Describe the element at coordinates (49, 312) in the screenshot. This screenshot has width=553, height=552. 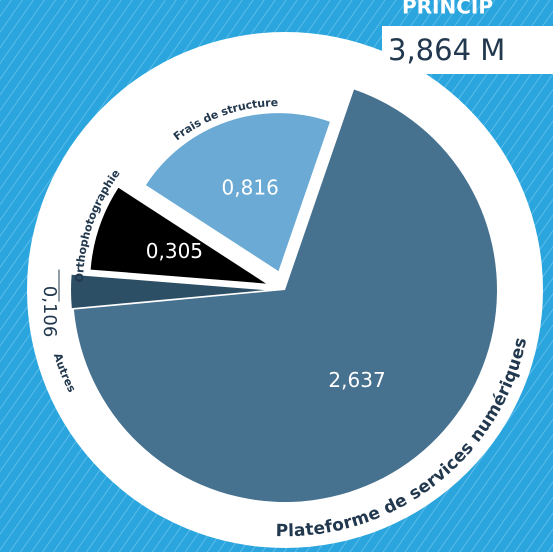
I see `value-label: 0,106` at that location.